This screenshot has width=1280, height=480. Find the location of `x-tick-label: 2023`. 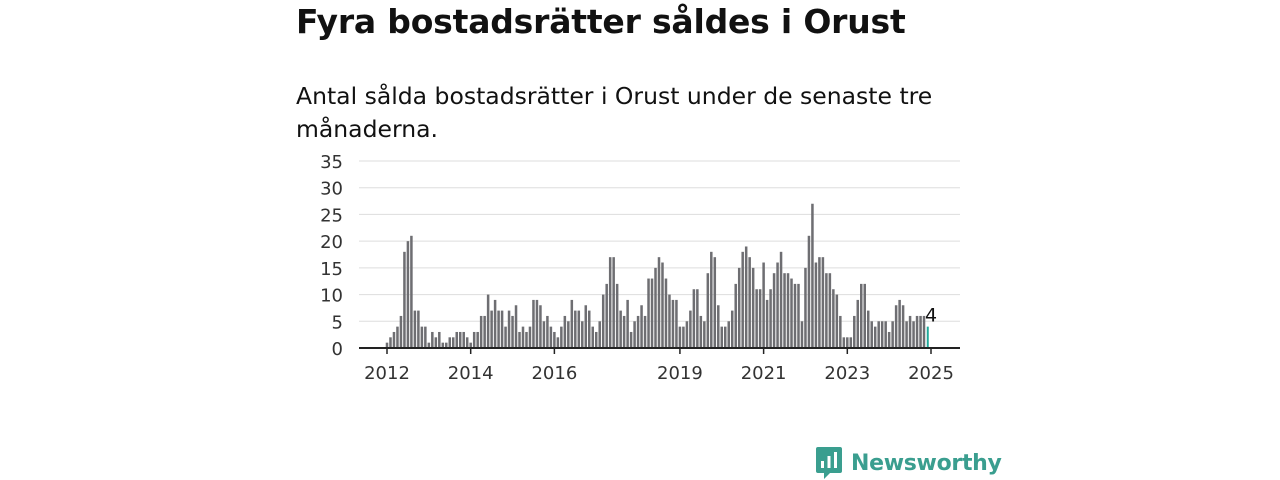

x-tick-label: 2023 is located at coordinates (847, 373).